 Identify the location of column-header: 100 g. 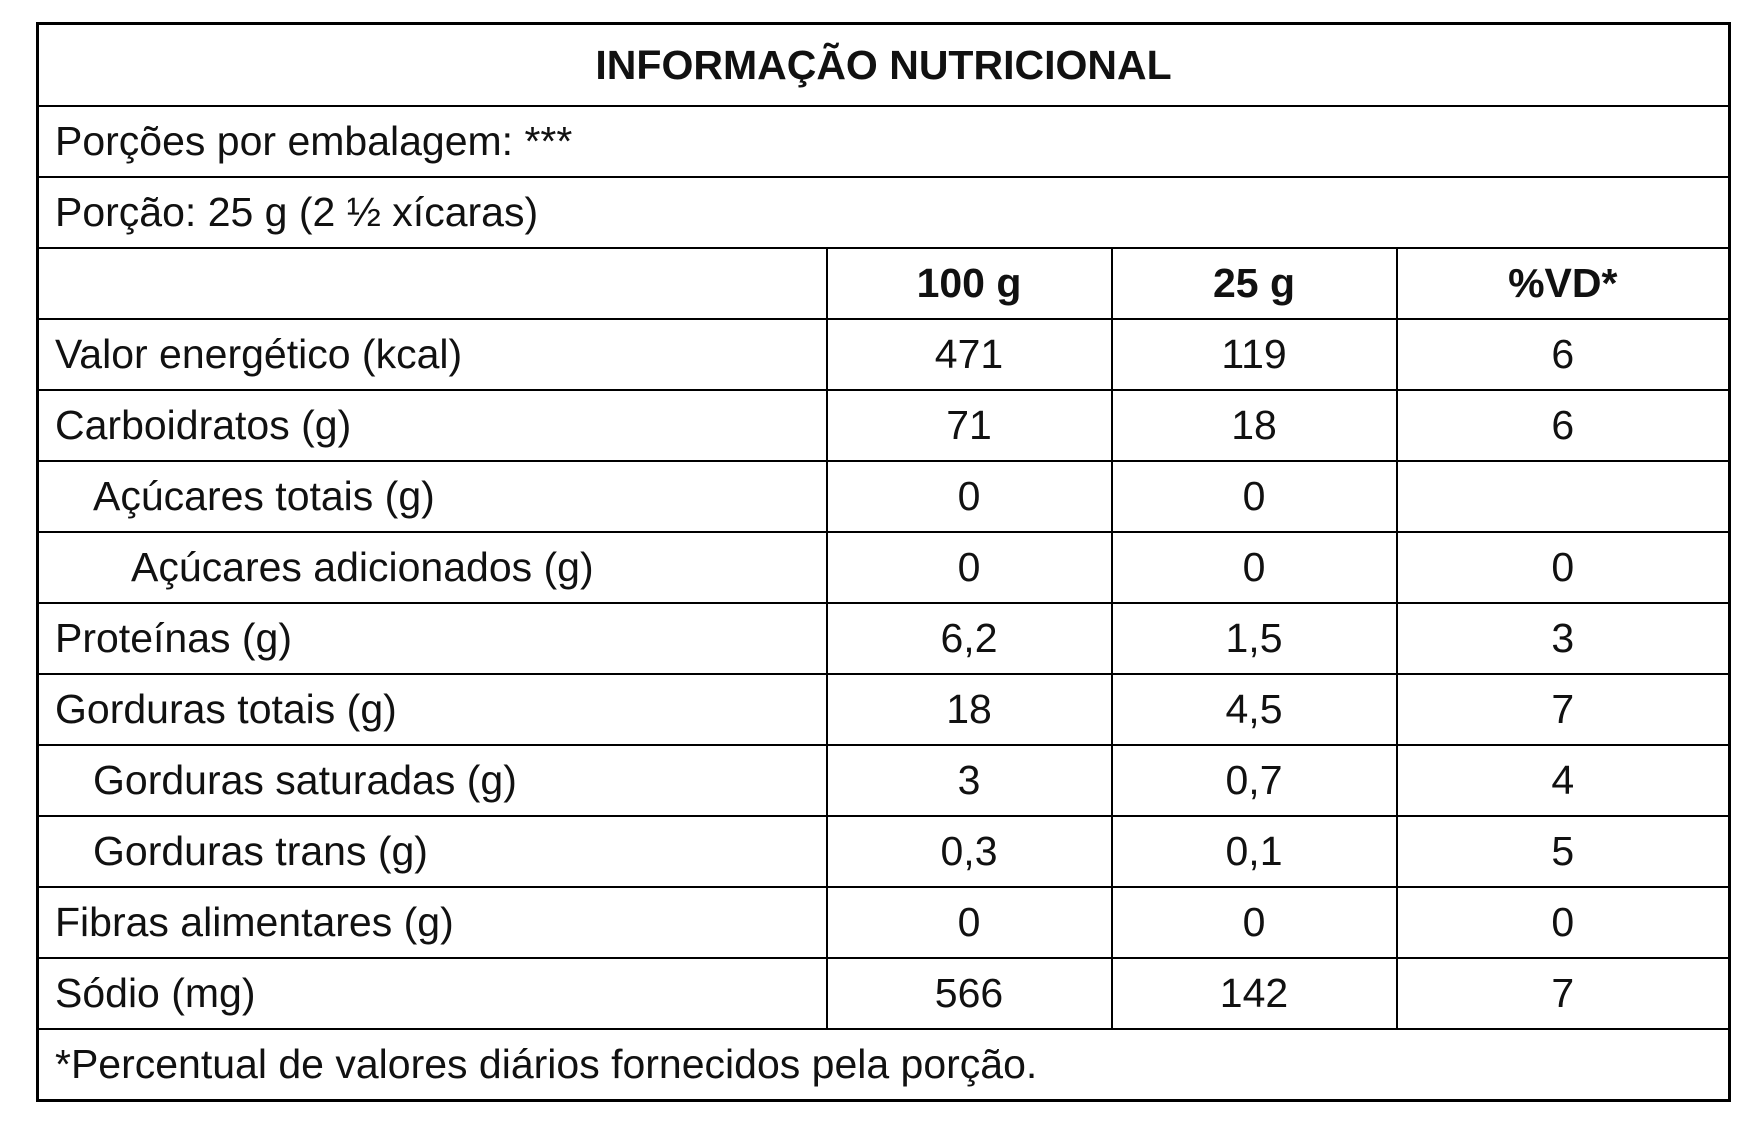
(969, 283).